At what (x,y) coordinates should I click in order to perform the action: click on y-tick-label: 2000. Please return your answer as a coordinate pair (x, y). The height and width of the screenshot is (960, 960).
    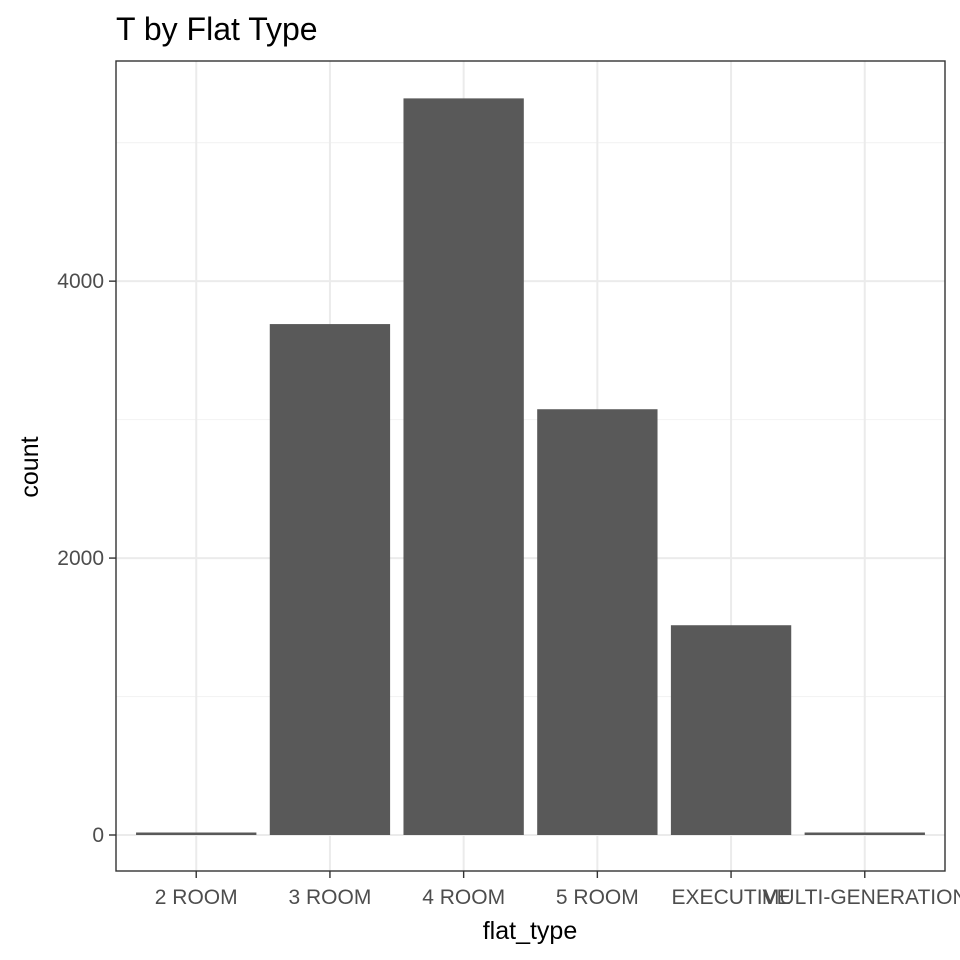
    Looking at the image, I should click on (80, 558).